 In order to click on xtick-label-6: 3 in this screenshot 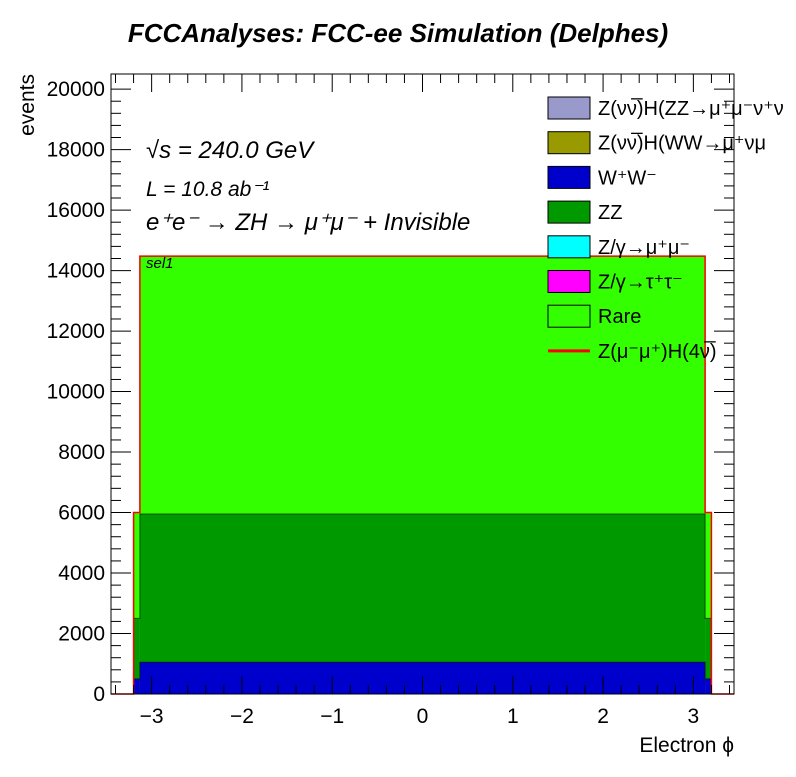, I will do `click(694, 716)`.